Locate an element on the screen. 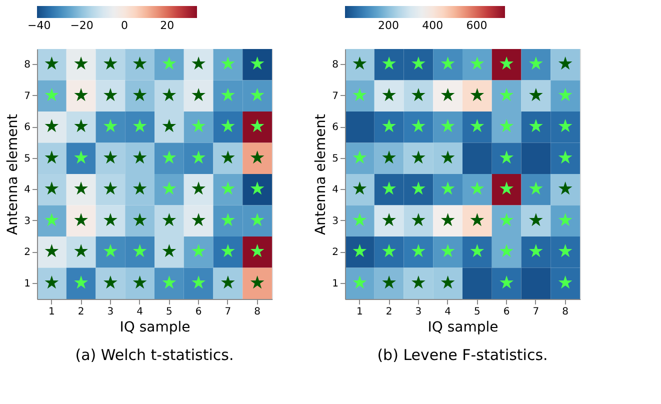  x-tick-label: 4 is located at coordinates (139, 312).